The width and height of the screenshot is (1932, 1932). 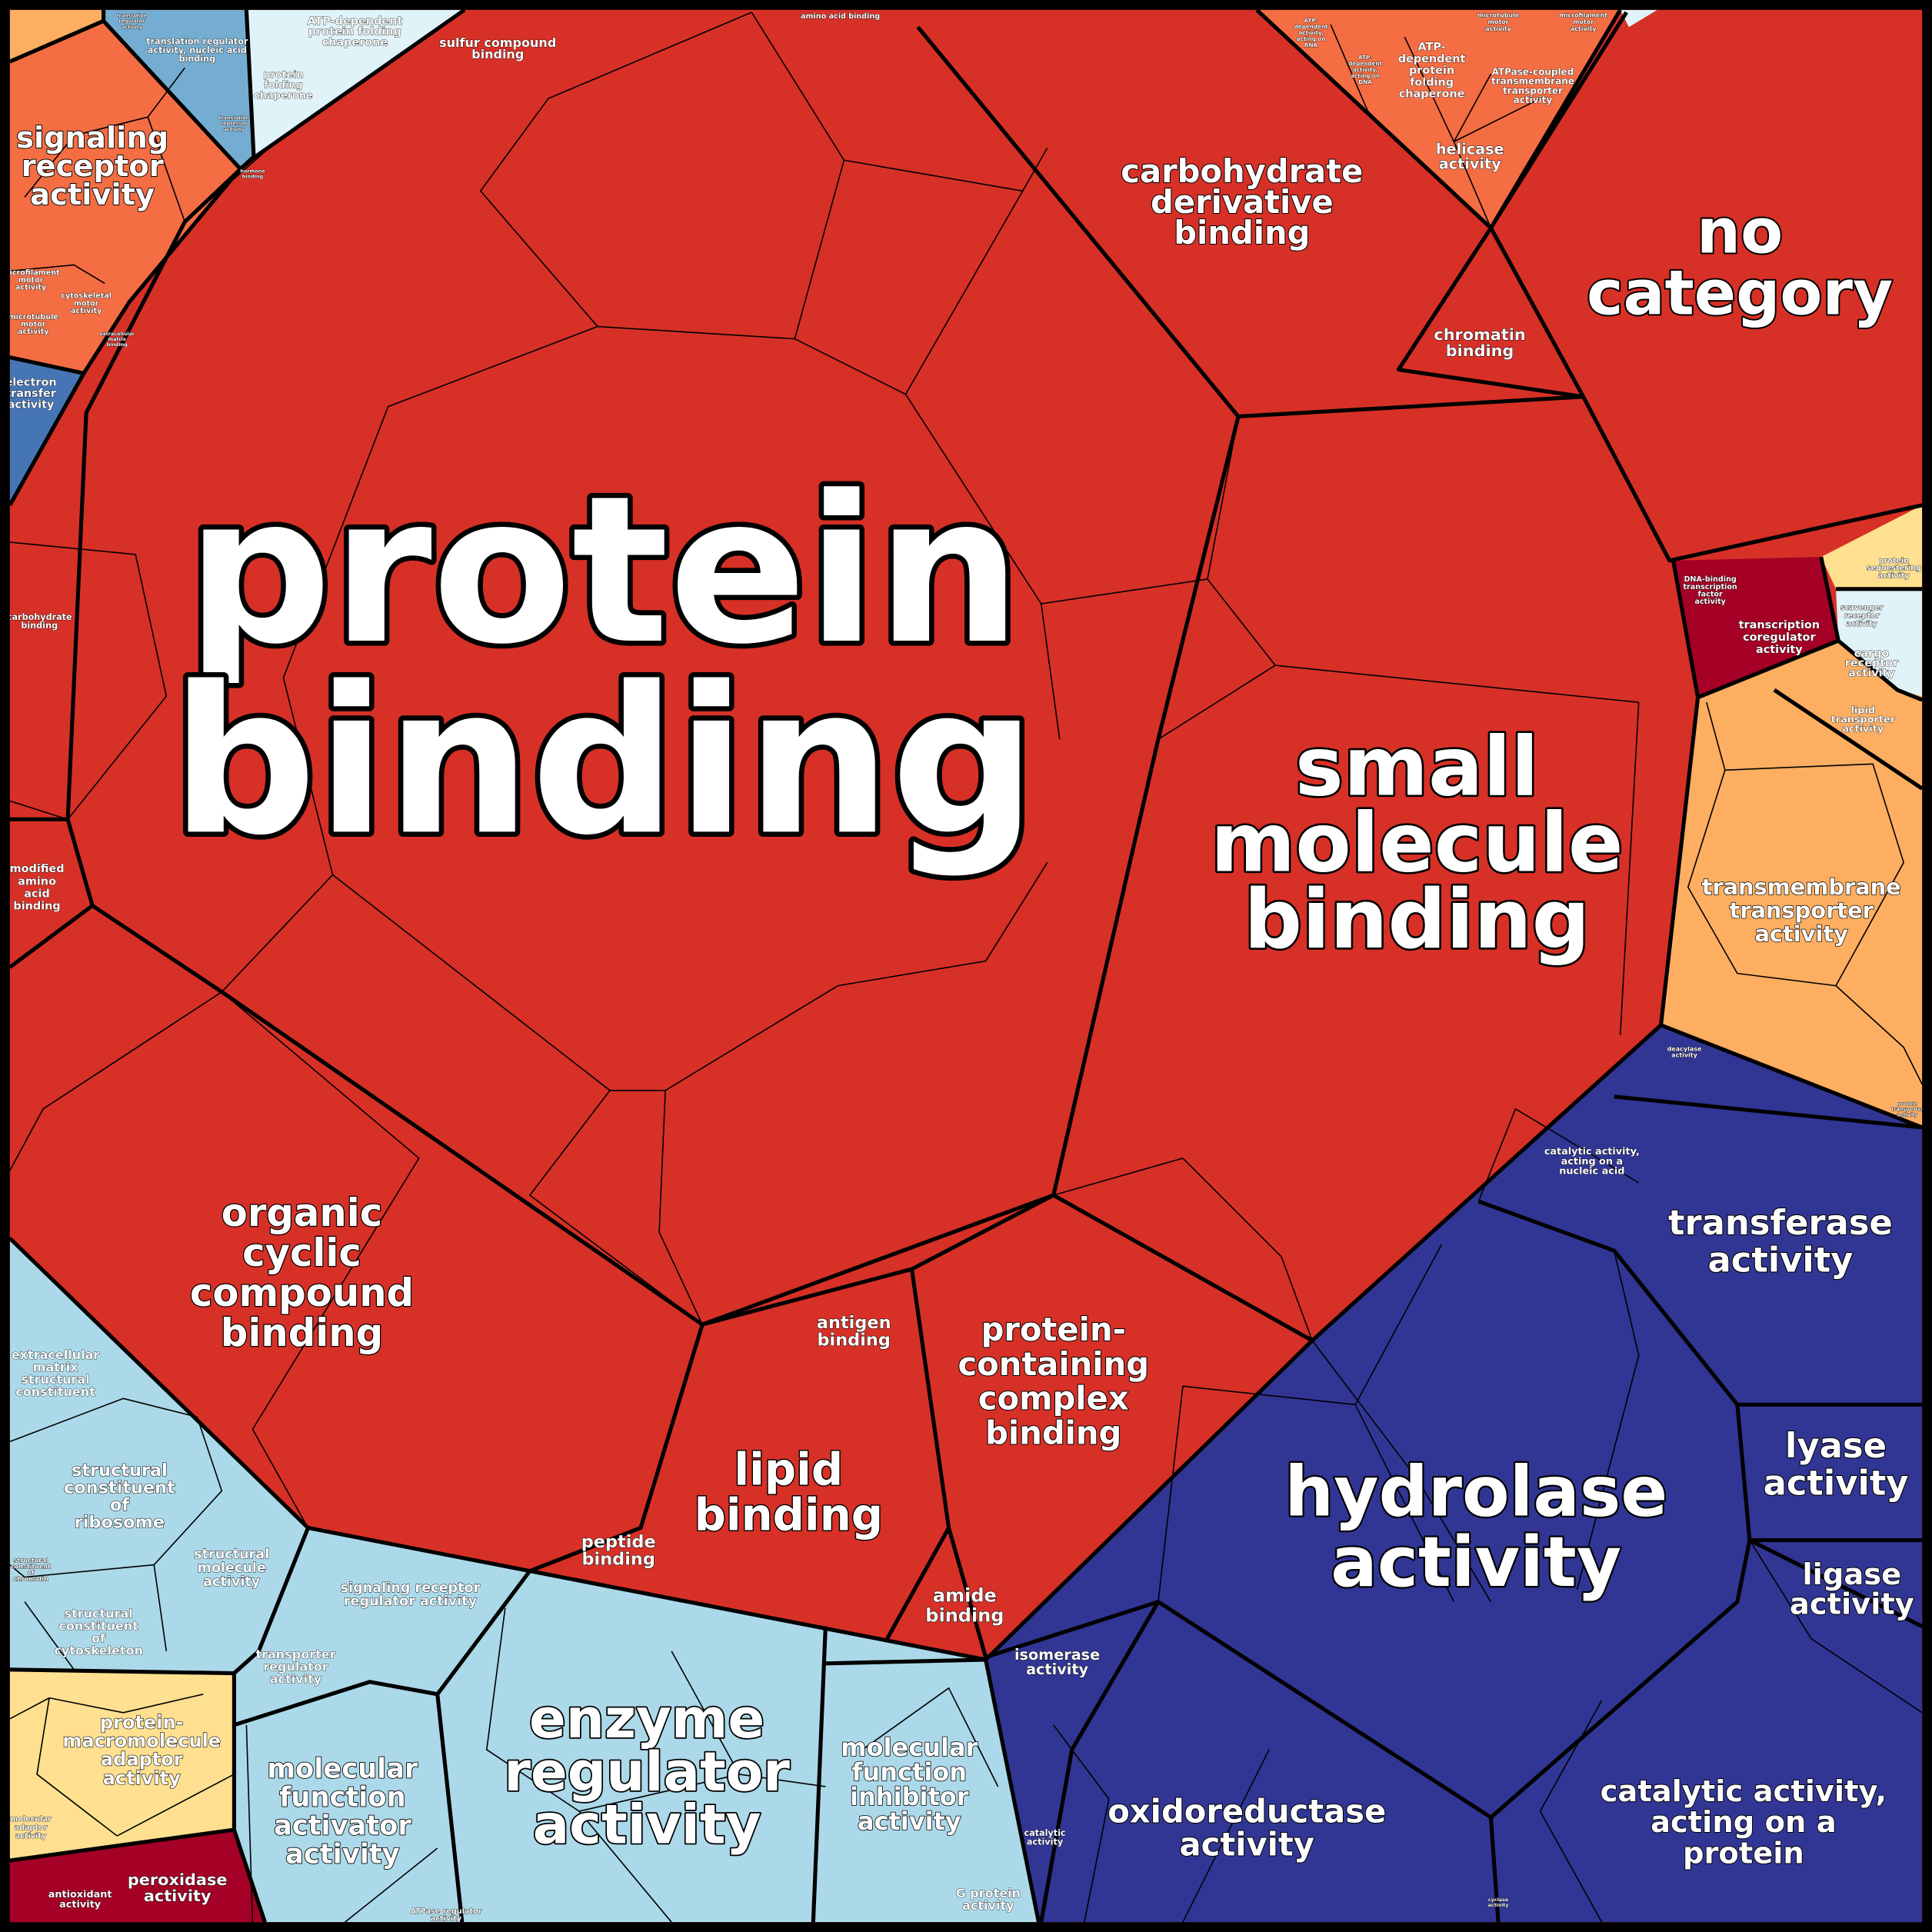 I want to click on transporter-region, so click(x=1792, y=884).